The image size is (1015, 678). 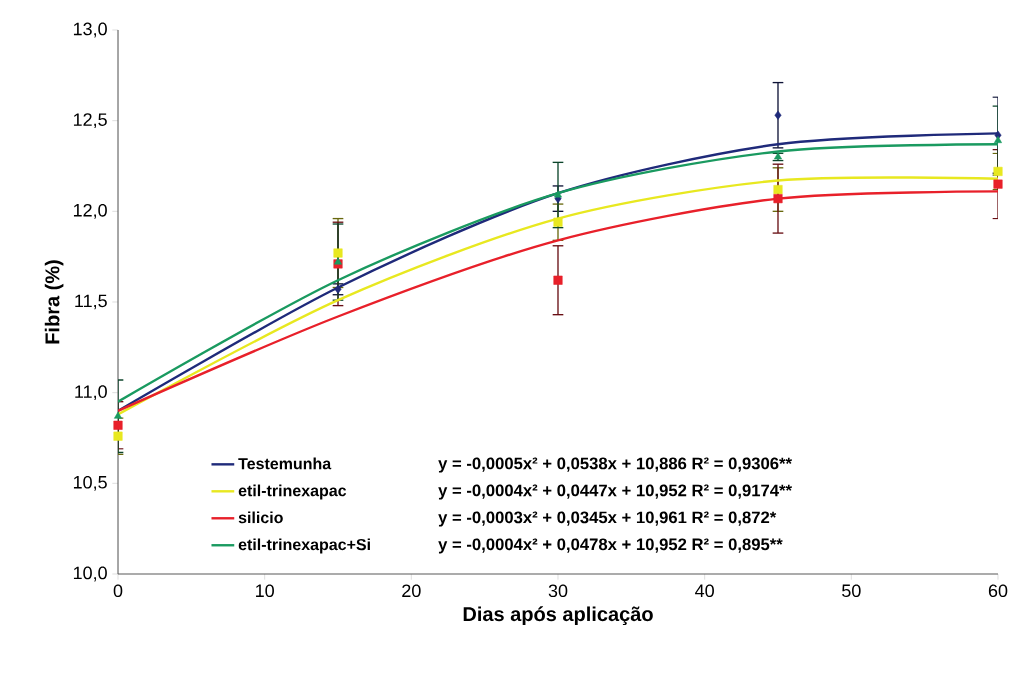 What do you see at coordinates (411, 591) in the screenshot?
I see `x-tick-label: 20` at bounding box center [411, 591].